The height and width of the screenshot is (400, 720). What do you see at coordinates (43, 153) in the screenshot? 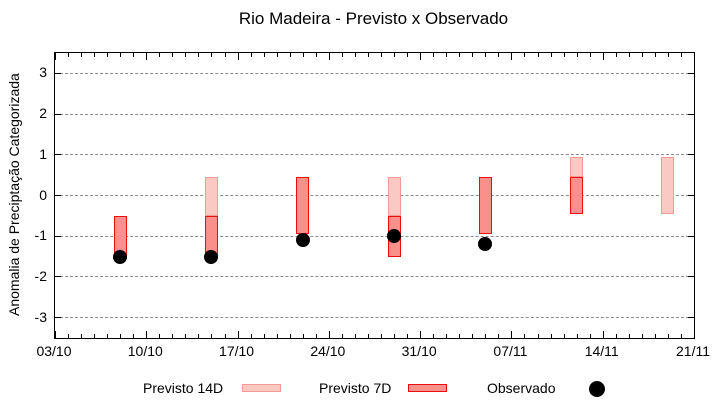
I see `y-tick-label: 1` at bounding box center [43, 153].